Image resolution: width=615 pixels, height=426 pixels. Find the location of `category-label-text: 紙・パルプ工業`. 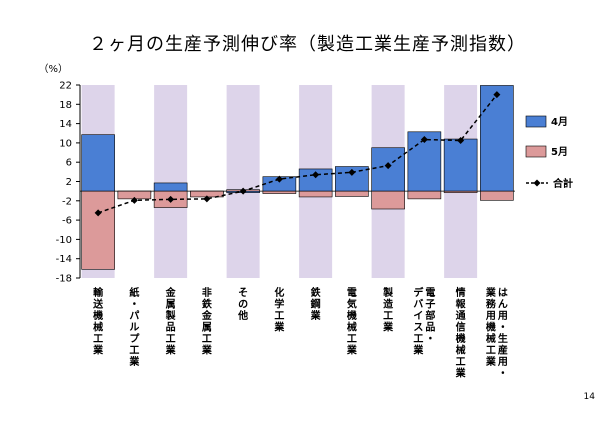

category-label-text: 紙・パルプ工業 is located at coordinates (134, 327).